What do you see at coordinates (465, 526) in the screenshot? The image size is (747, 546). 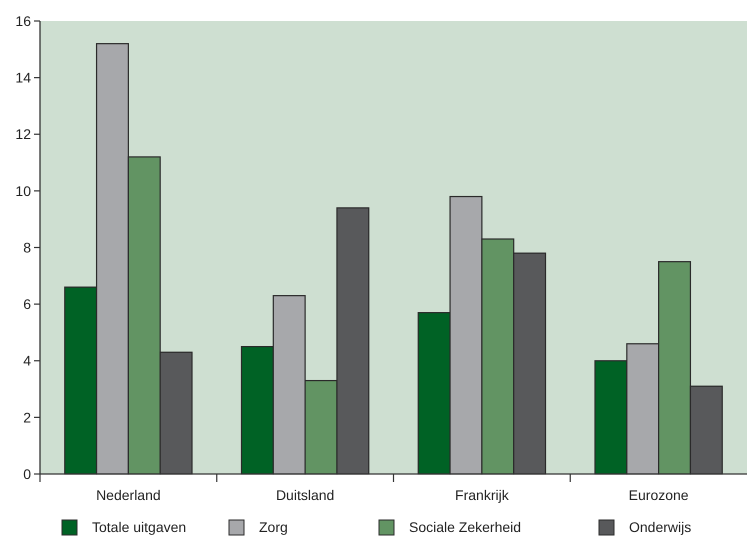 I see `legend-label: Sociale Zekerheid` at bounding box center [465, 526].